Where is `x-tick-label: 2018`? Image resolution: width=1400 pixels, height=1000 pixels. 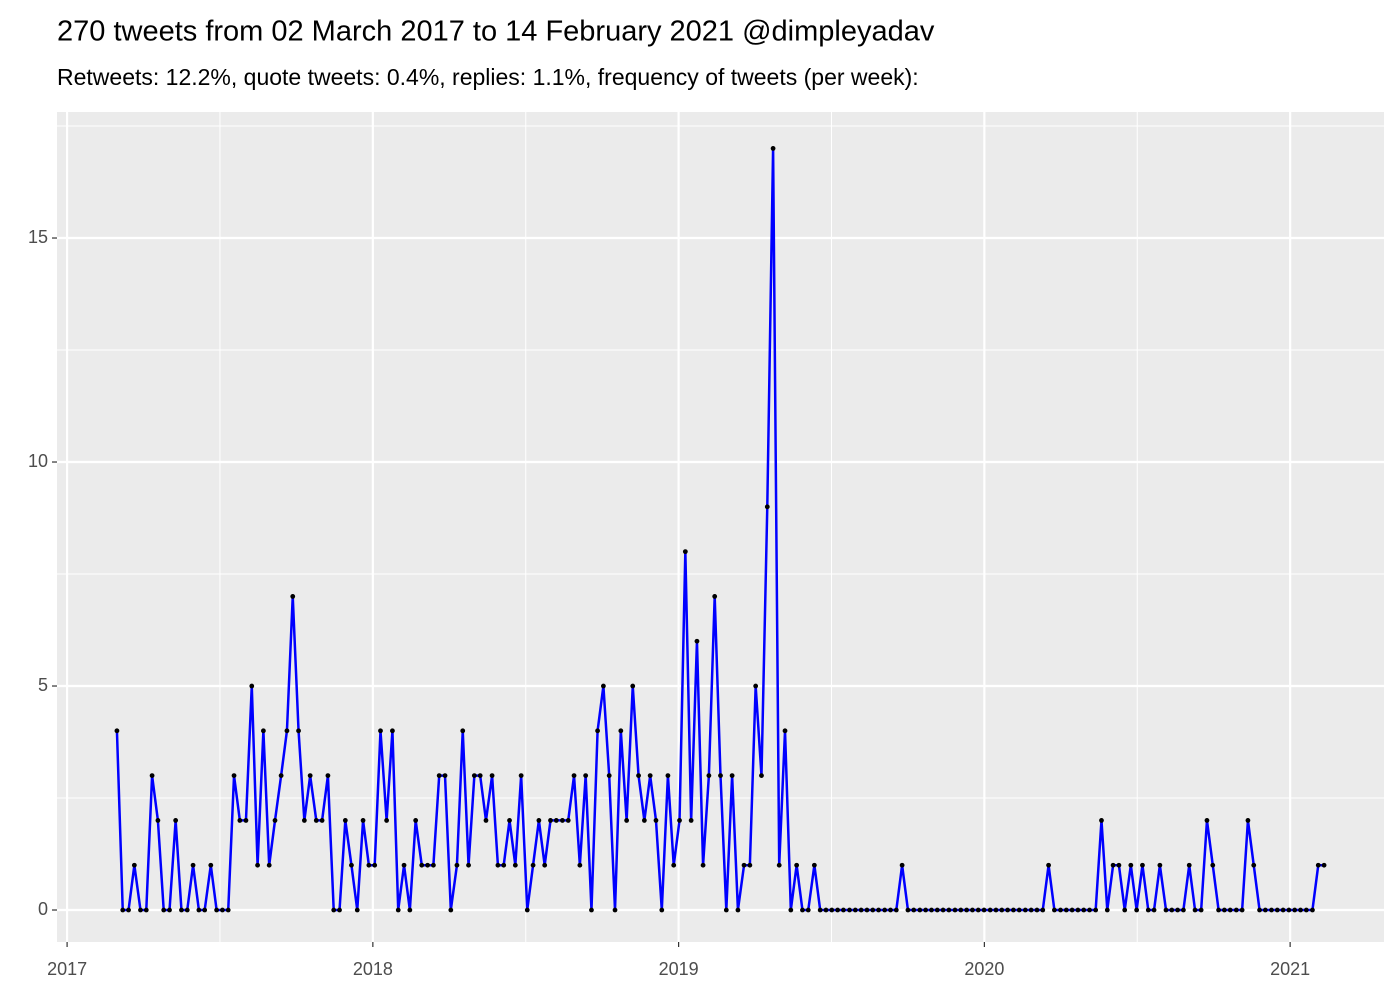 x-tick-label: 2018 is located at coordinates (373, 969).